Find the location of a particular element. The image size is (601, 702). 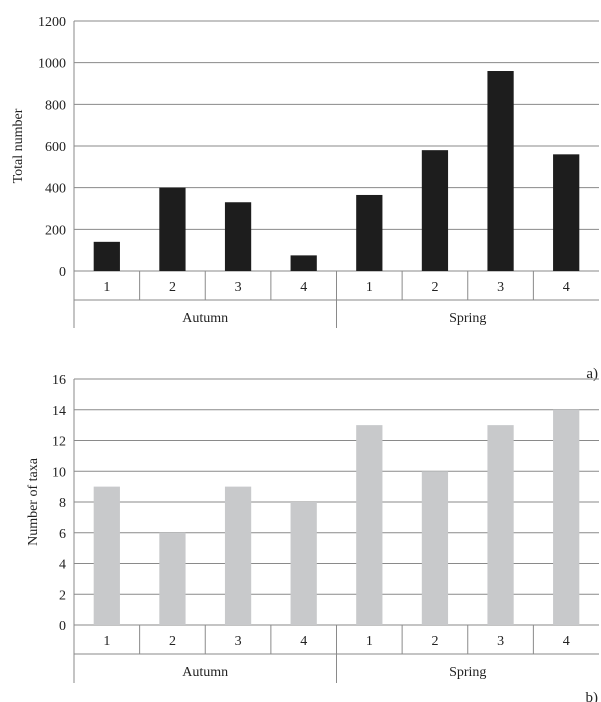

y-tick-label: 4 is located at coordinates (62, 565).